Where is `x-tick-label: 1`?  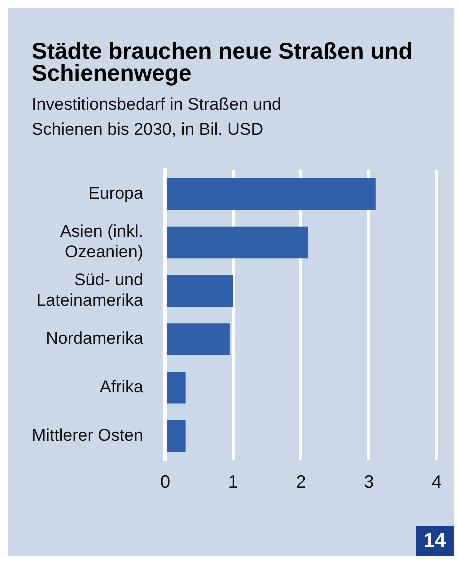
x-tick-label: 1 is located at coordinates (233, 482).